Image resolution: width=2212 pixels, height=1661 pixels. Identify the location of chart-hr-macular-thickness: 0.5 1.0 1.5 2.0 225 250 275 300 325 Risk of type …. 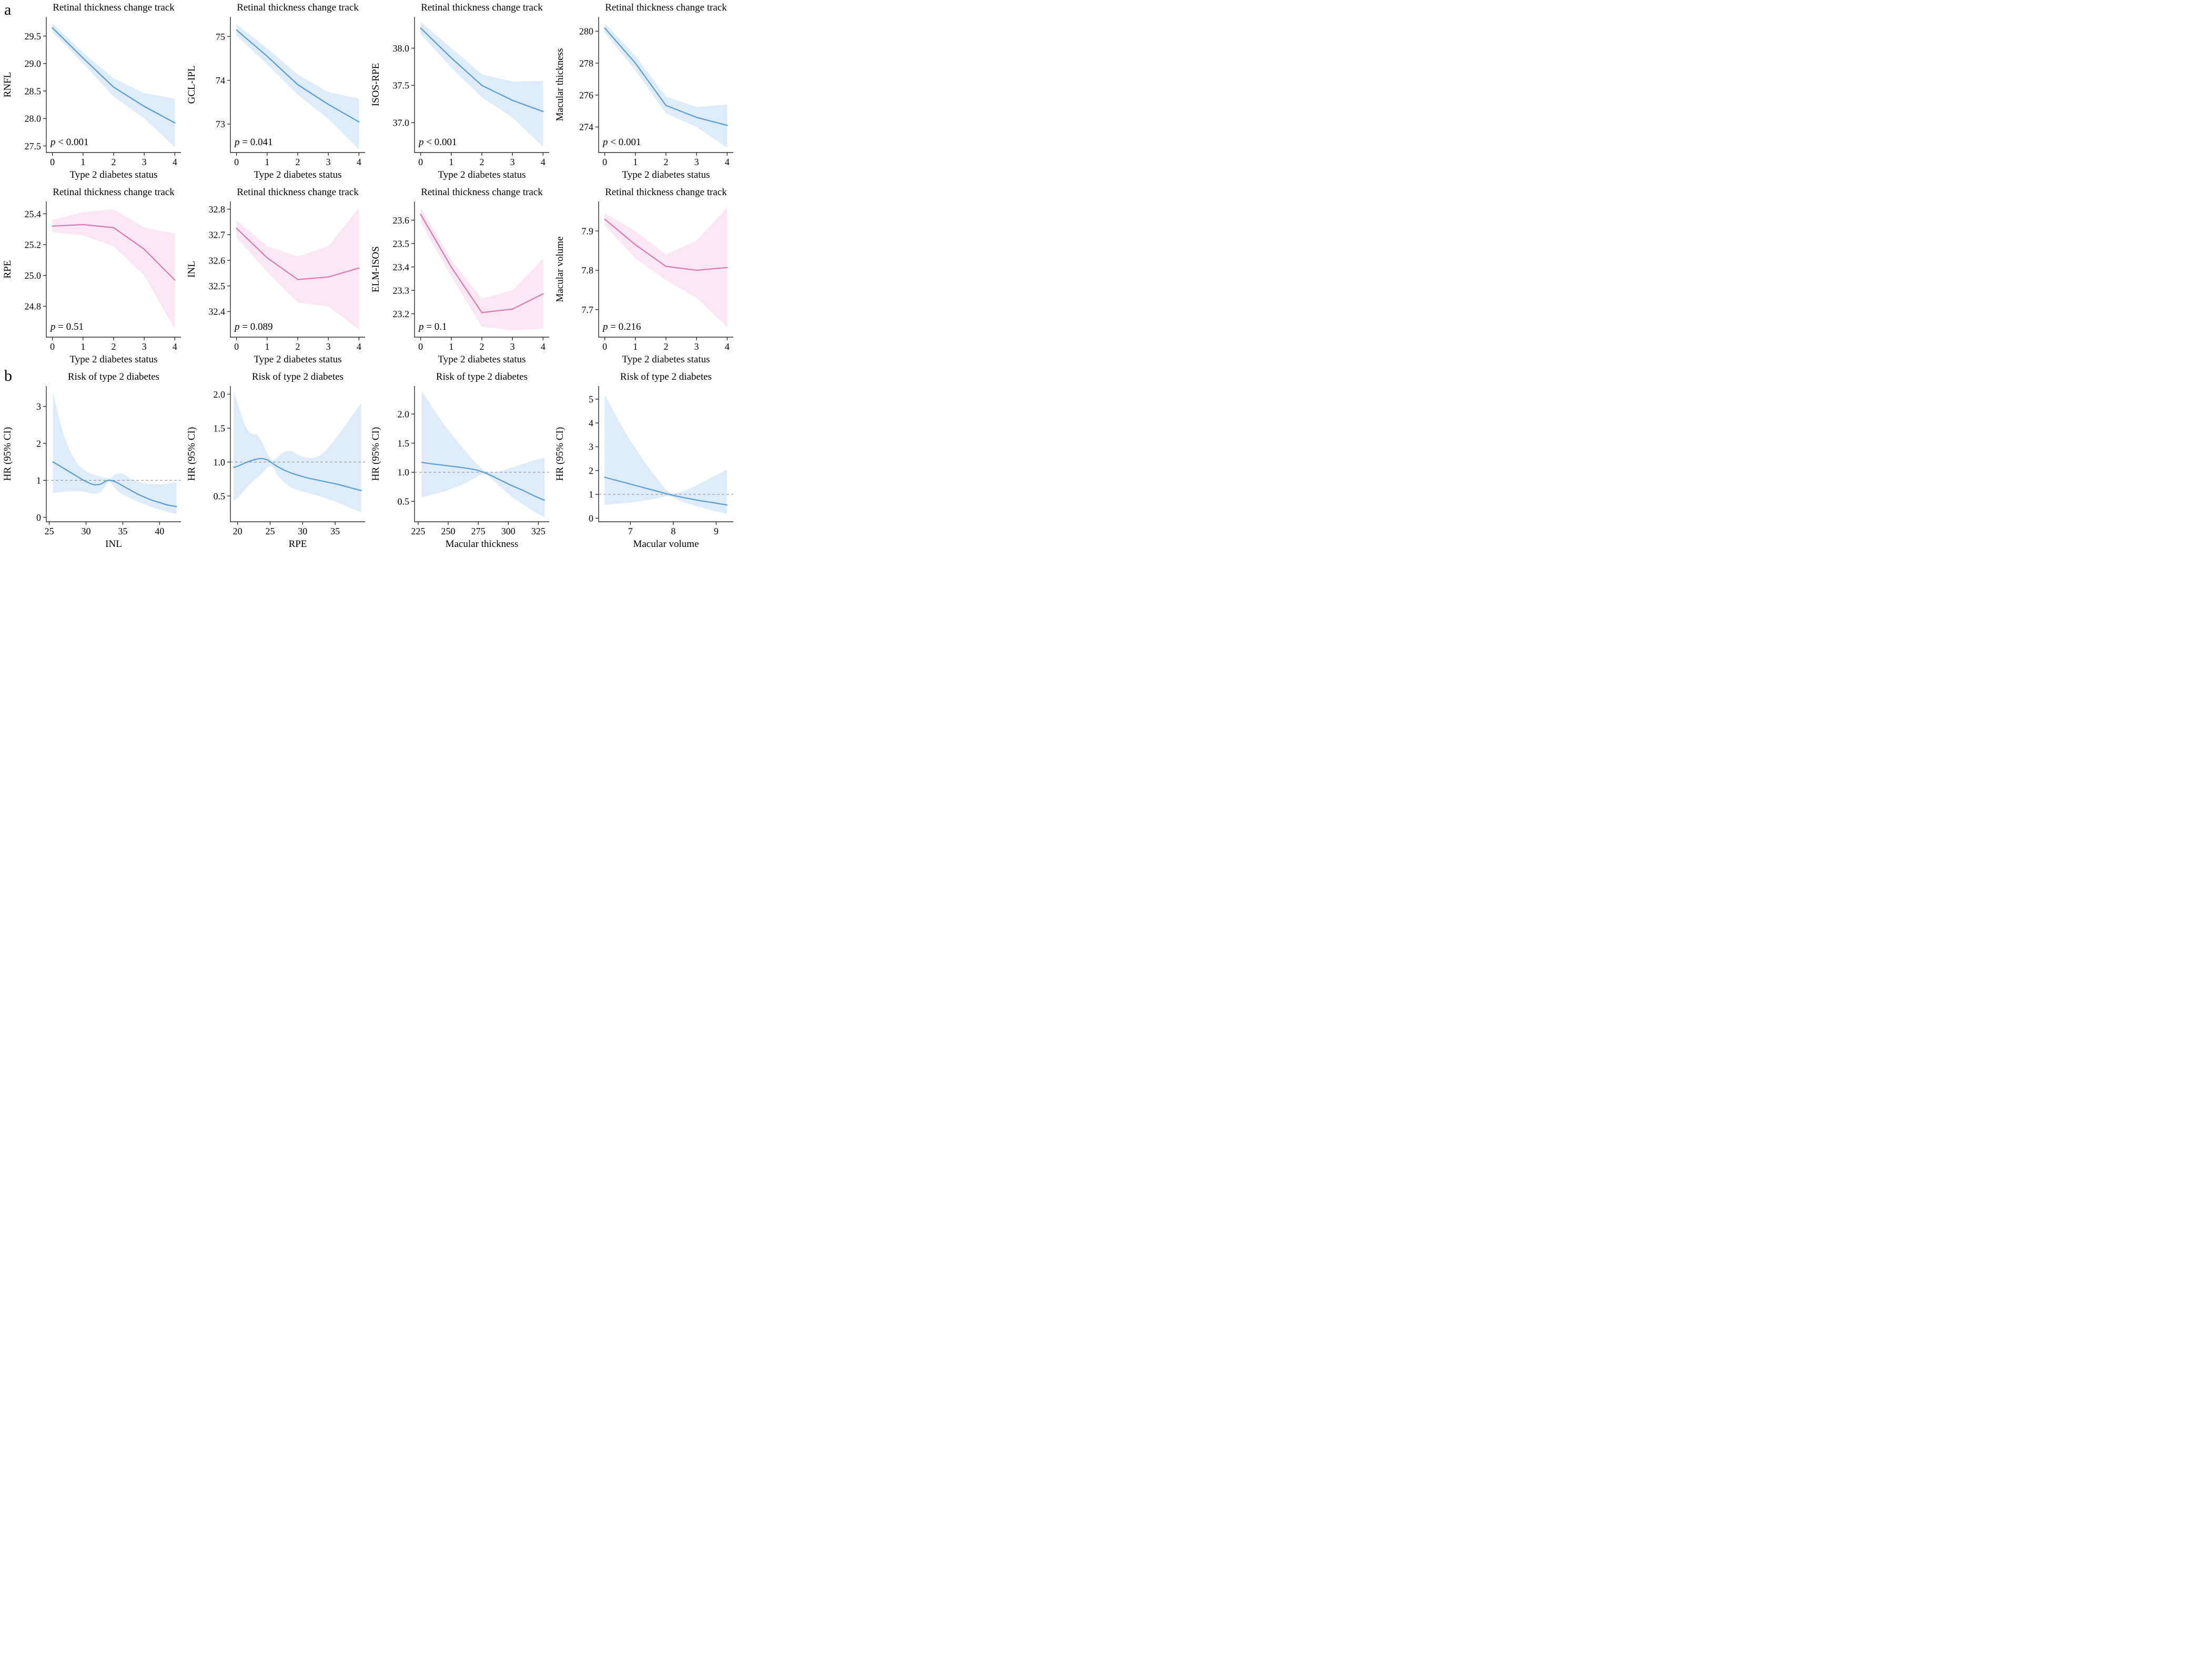
(459, 460).